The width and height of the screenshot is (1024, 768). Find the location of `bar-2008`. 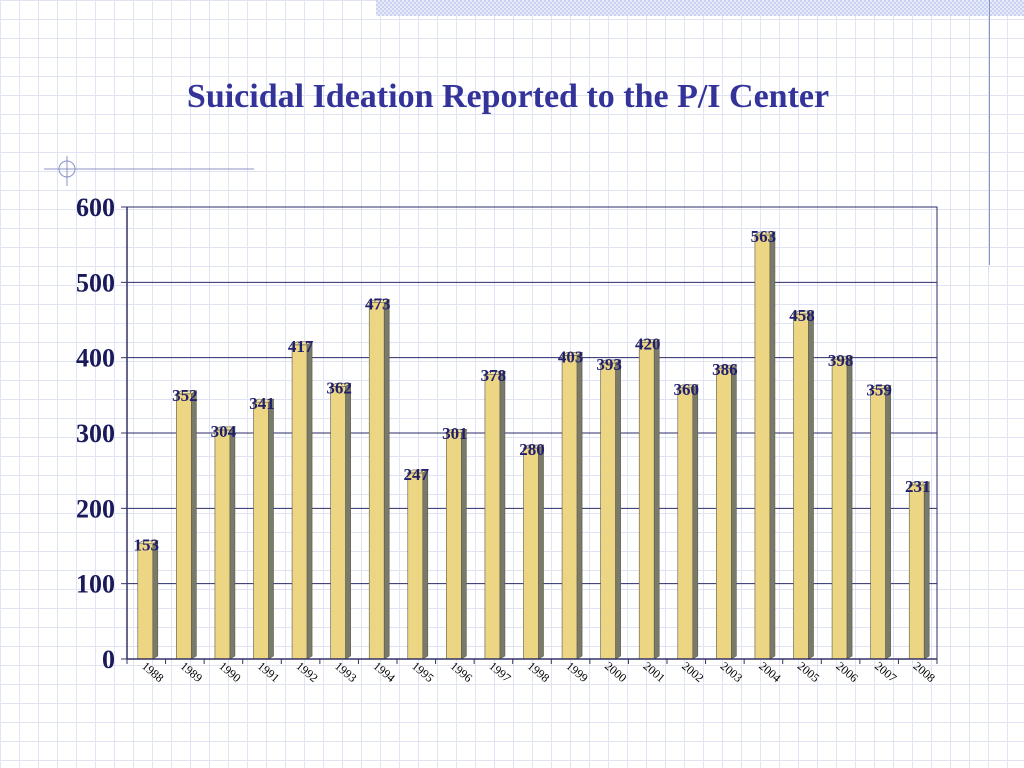

bar-2008 is located at coordinates (919, 570).